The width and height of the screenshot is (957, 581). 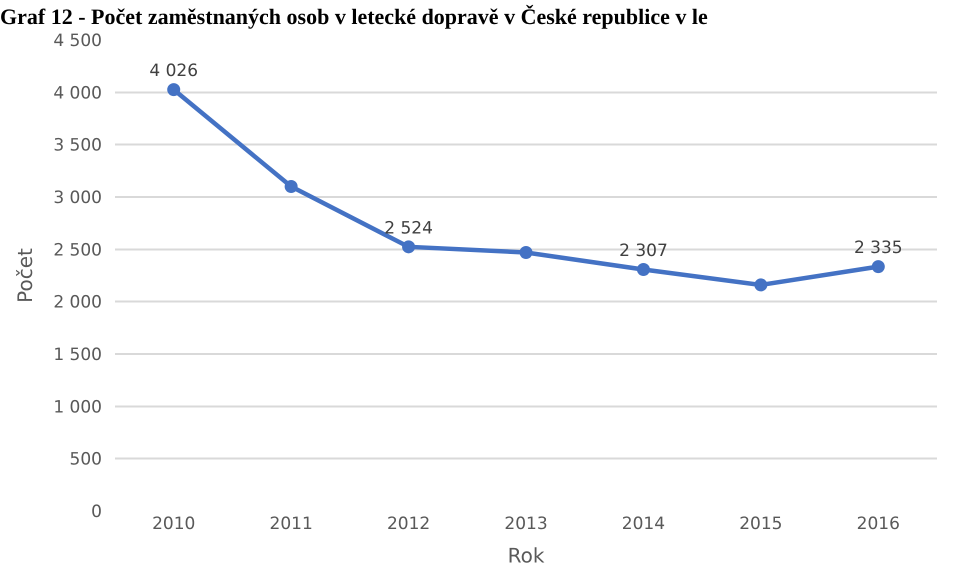 I want to click on y-tick-label: 3 000, so click(x=77, y=198).